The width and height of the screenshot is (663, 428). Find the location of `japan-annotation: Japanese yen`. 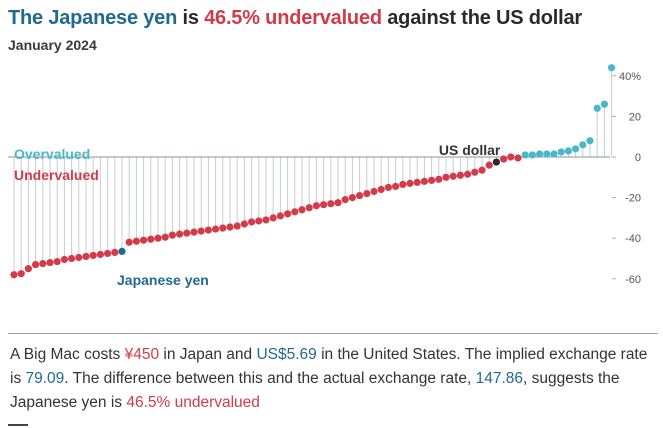

japan-annotation: Japanese yen is located at coordinates (163, 280).